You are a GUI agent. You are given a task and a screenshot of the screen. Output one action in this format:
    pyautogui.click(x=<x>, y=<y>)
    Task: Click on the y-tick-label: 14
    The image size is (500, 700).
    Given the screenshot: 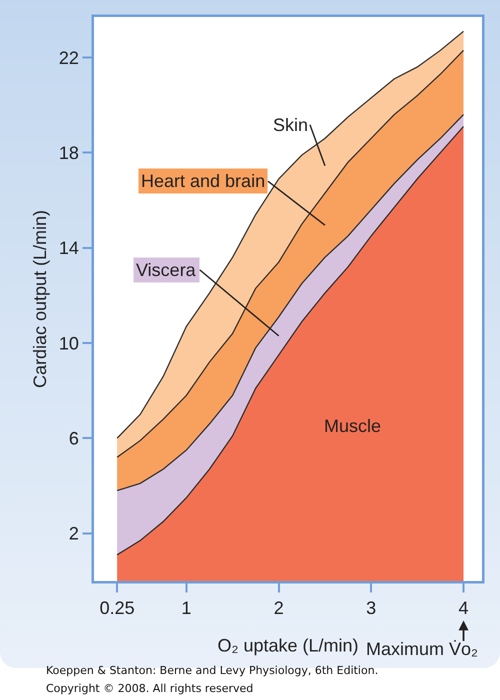 What is the action you would take?
    pyautogui.click(x=68, y=248)
    